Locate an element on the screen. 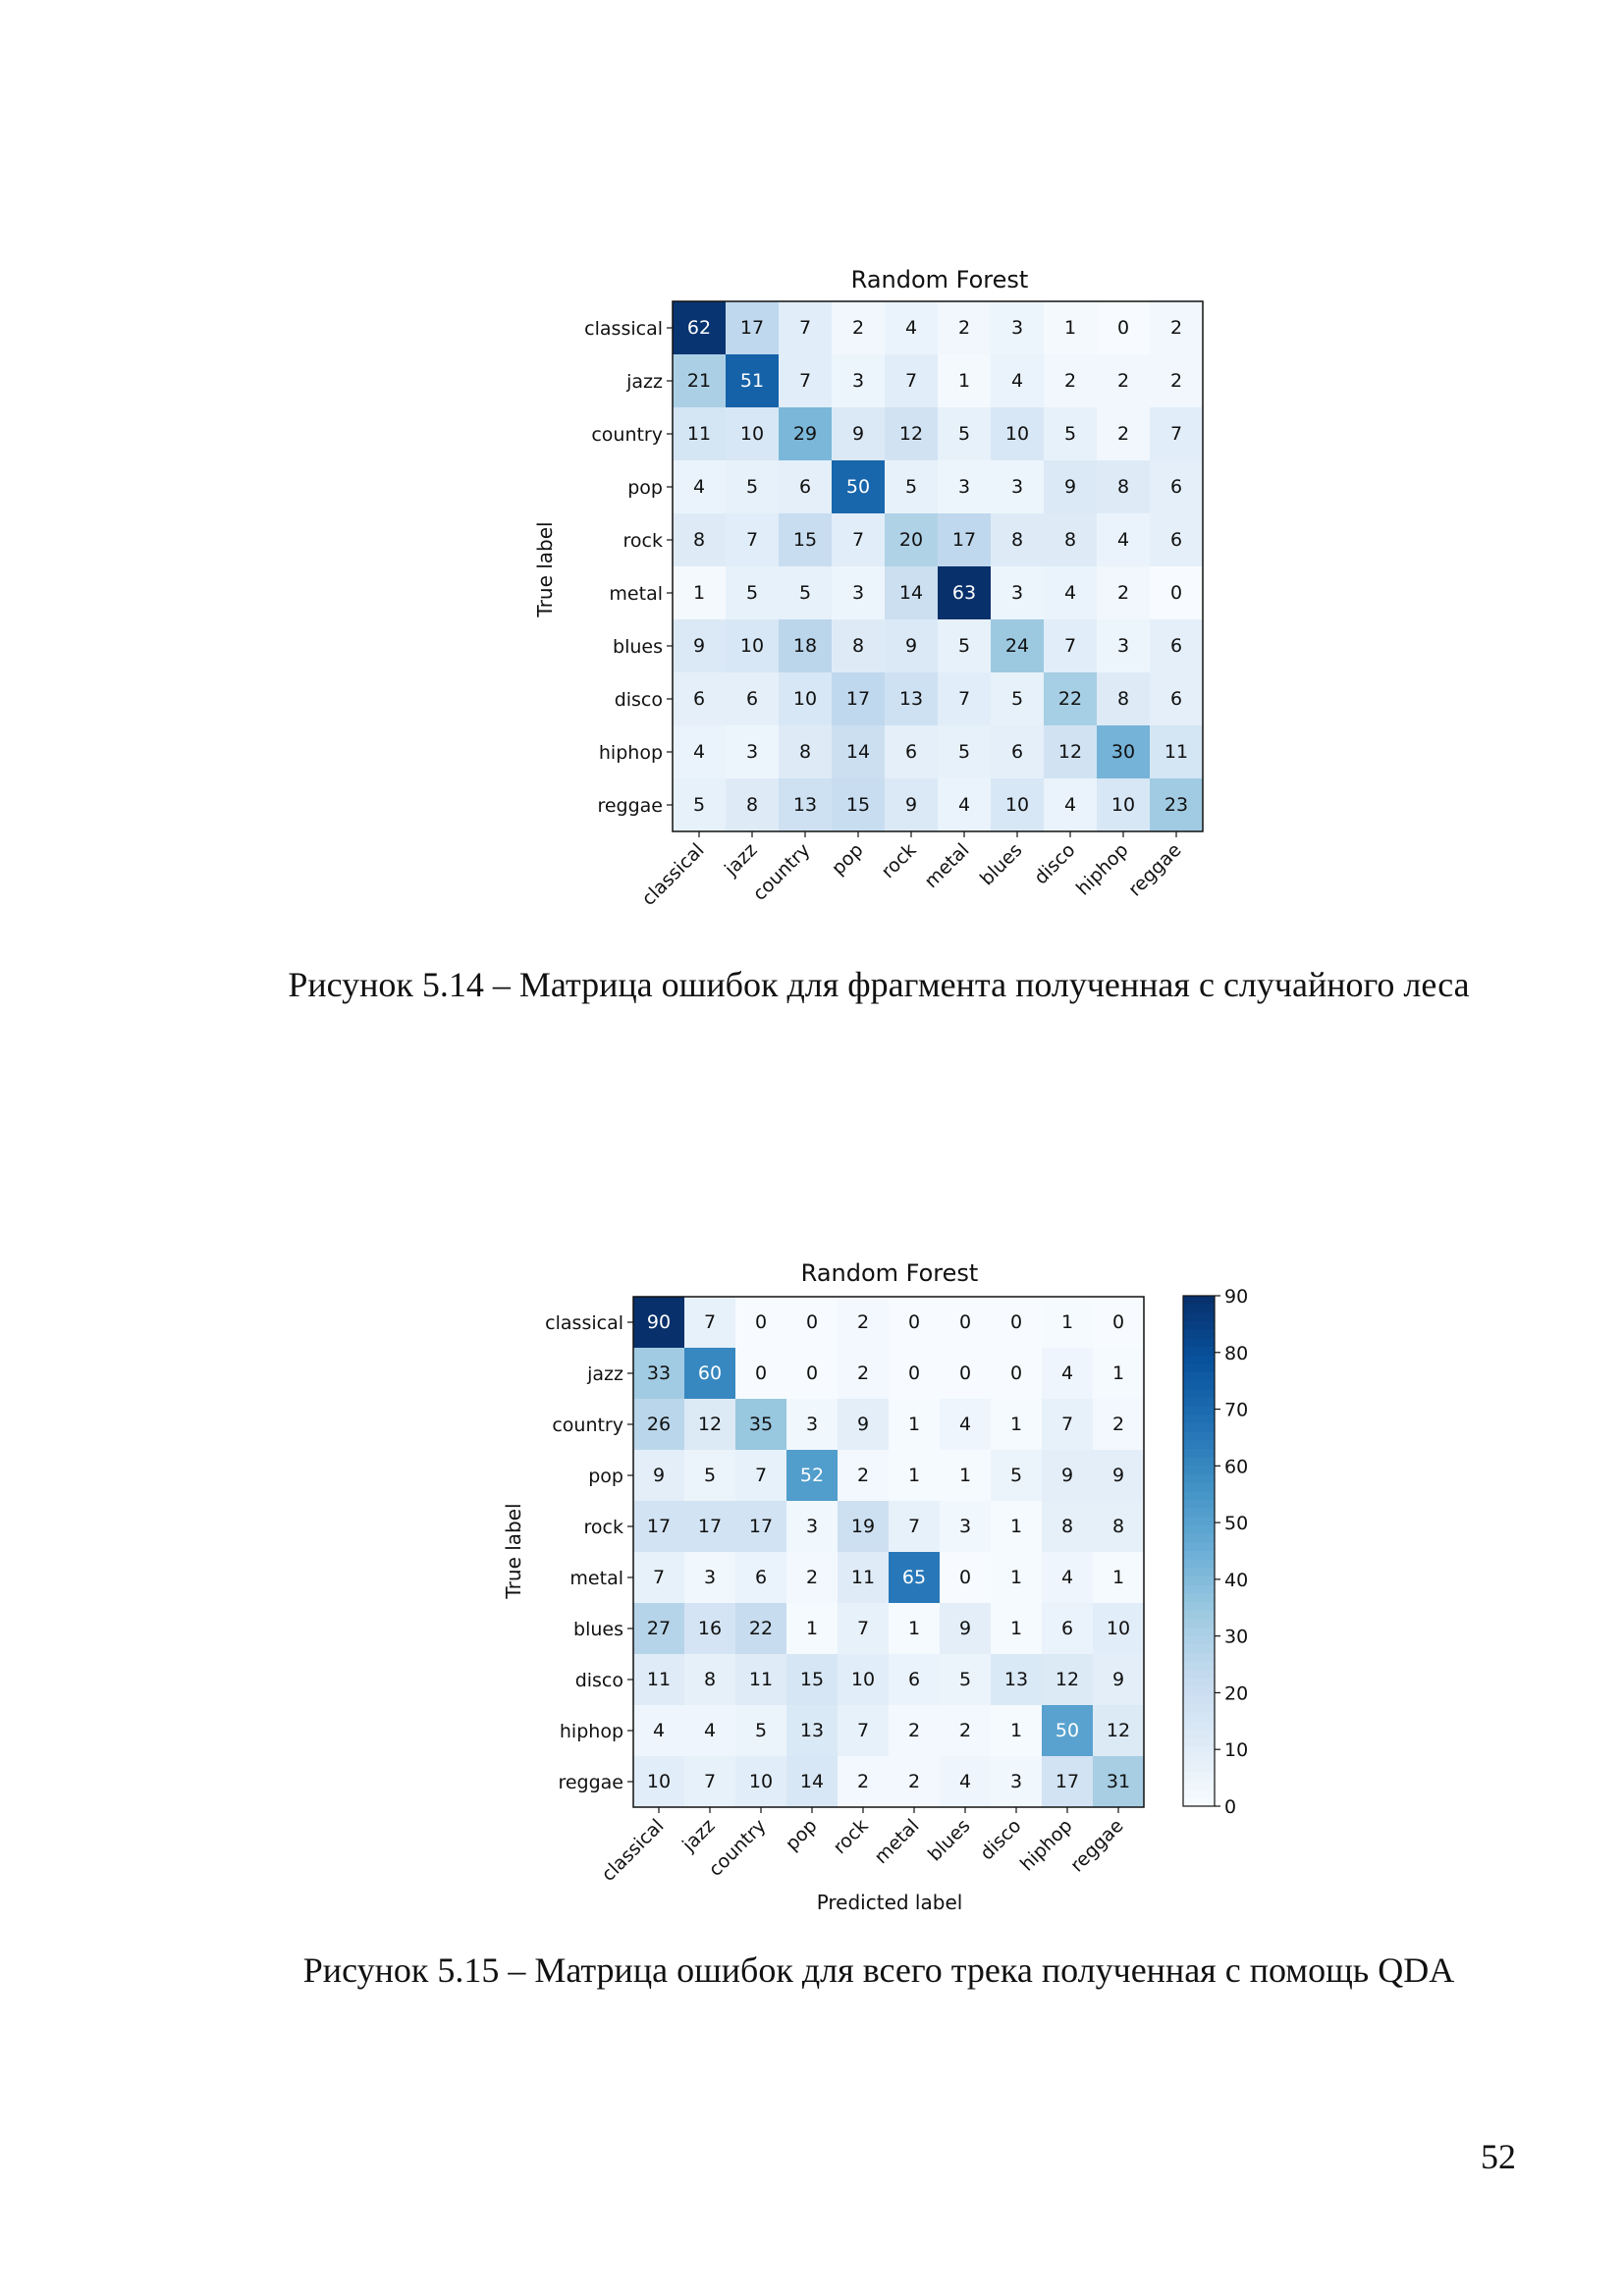 The image size is (1624, 2296). cell-value-label: 52 is located at coordinates (812, 1475).